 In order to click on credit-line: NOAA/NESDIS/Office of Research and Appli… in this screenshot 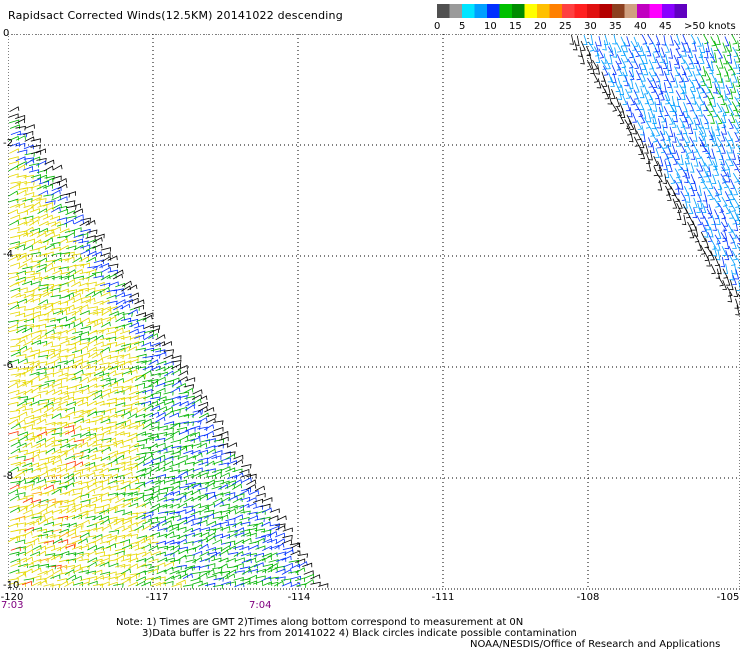, I will do `click(595, 644)`.